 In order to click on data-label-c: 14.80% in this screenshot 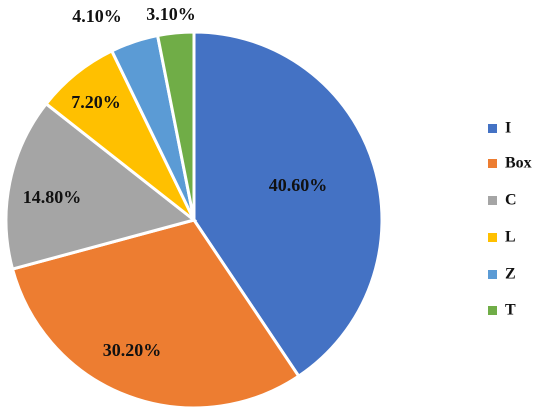, I will do `click(52, 197)`.